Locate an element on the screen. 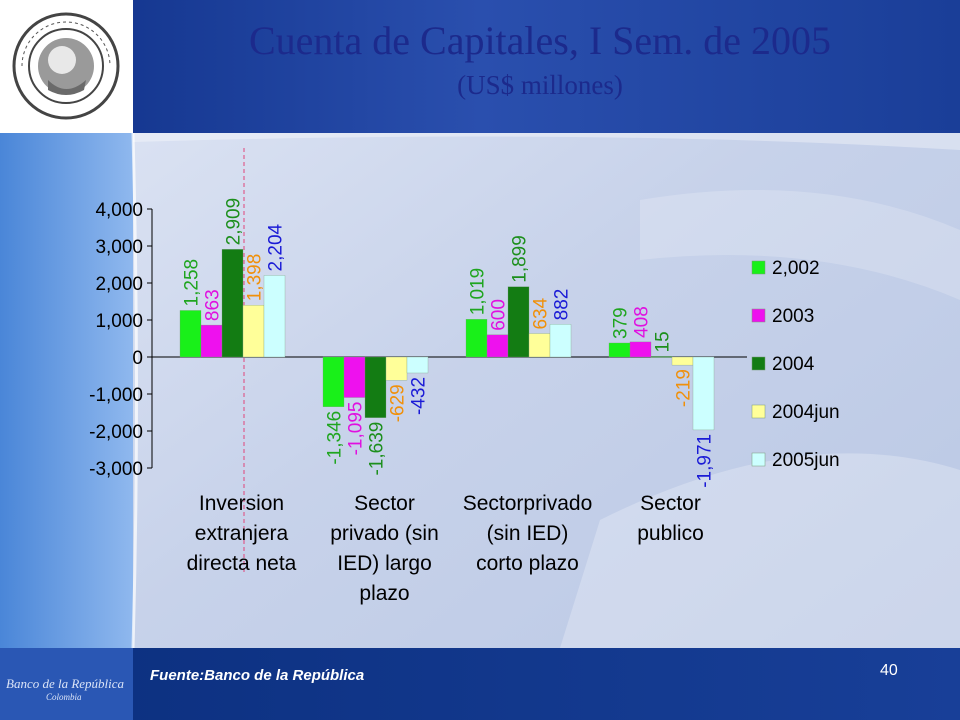  category-label: directa neta is located at coordinates (242, 563).